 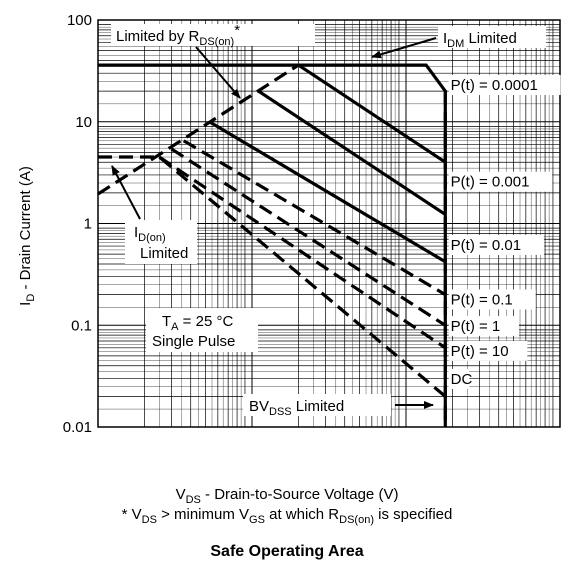 I want to click on svg-text: TA = 25 °C, so click(x=197, y=323).